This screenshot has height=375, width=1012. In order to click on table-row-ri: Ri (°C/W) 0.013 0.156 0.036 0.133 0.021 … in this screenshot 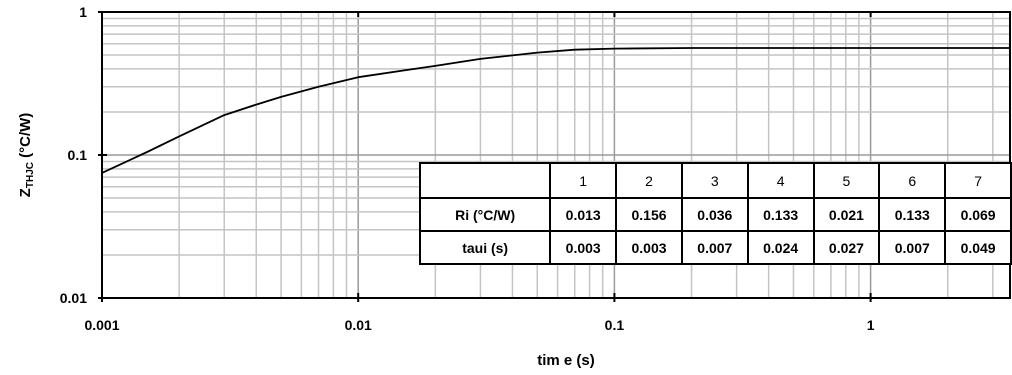, I will do `click(715, 214)`.